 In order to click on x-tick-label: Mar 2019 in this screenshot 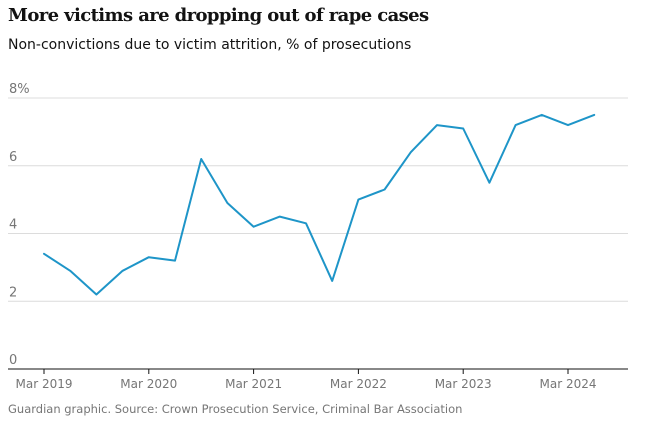, I will do `click(44, 384)`.